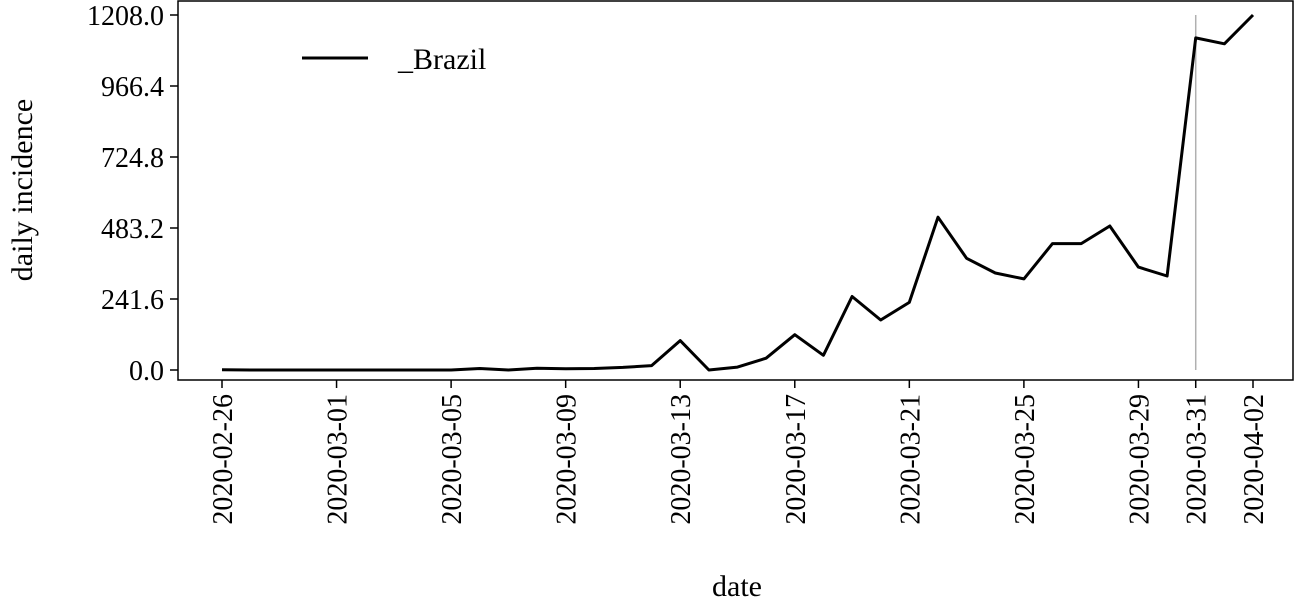 This screenshot has width=1296, height=600. Describe the element at coordinates (146, 371) in the screenshot. I see `y-tick-label: 0.0` at that location.